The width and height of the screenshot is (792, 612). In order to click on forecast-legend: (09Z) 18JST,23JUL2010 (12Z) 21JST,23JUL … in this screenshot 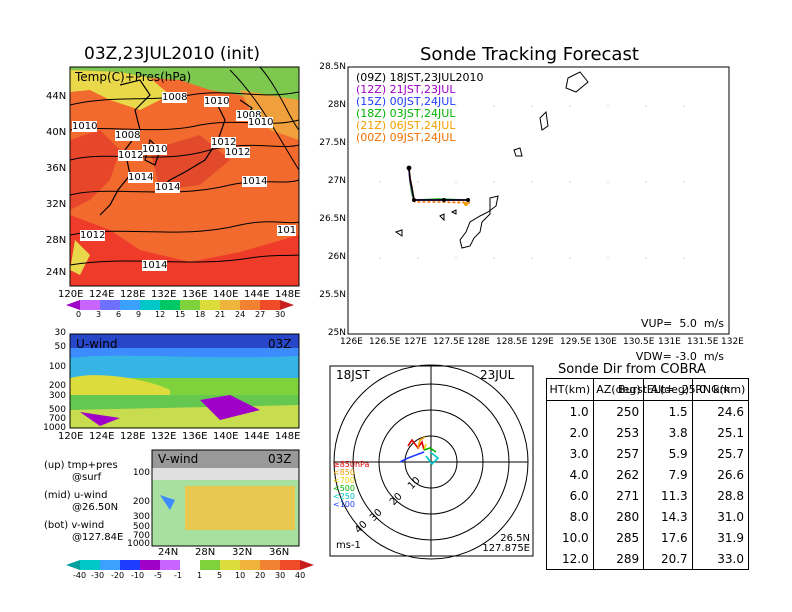, I will do `click(419, 108)`.